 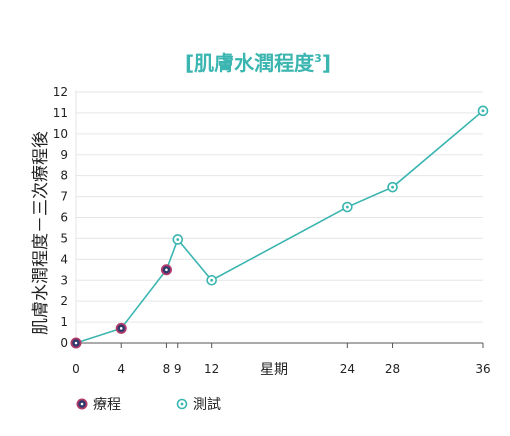 I want to click on x-tick-label-28: 28, so click(x=392, y=369).